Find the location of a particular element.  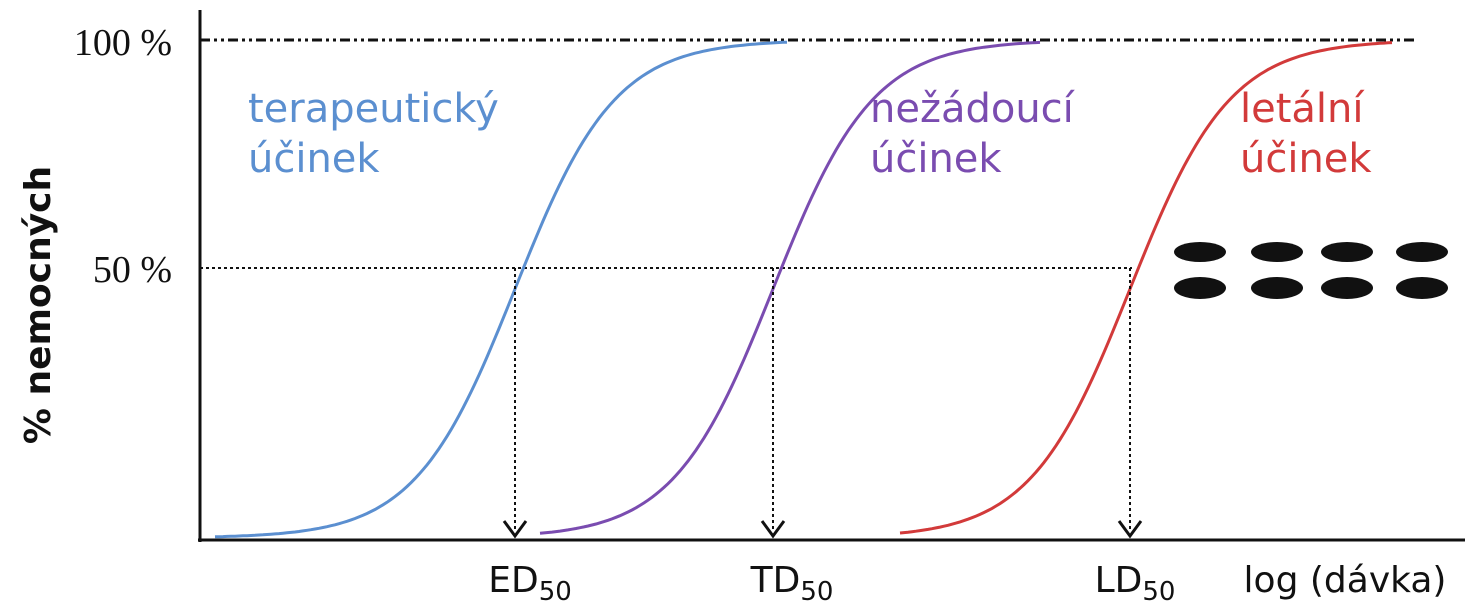

curve-label: terapeutický is located at coordinates (373, 109).